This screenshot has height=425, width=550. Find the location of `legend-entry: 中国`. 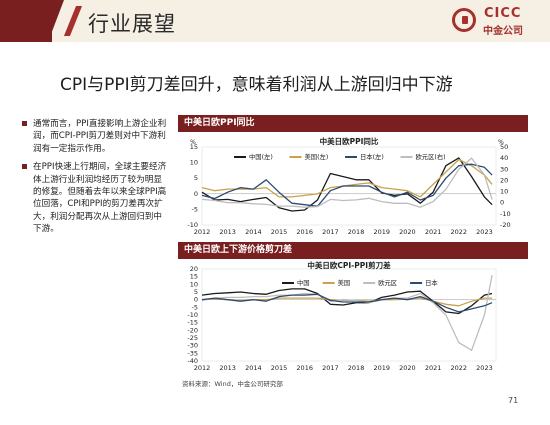

legend-entry: 中国 is located at coordinates (296, 282).